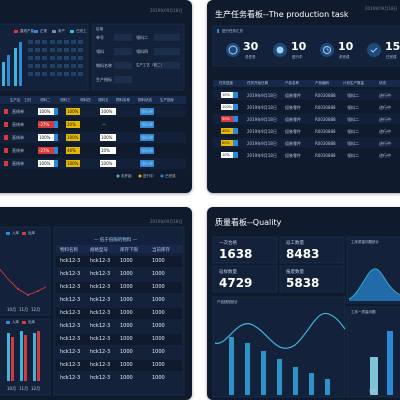  I want to click on legend-item: 出库, so click(31, 233).